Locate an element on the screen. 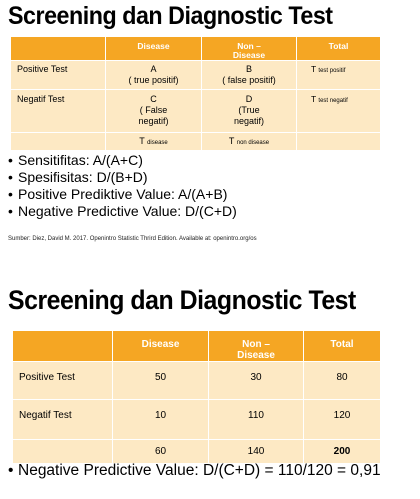 The image size is (420, 499). list-item: • Spesifisitas: D/(B+D) is located at coordinates (122, 177).